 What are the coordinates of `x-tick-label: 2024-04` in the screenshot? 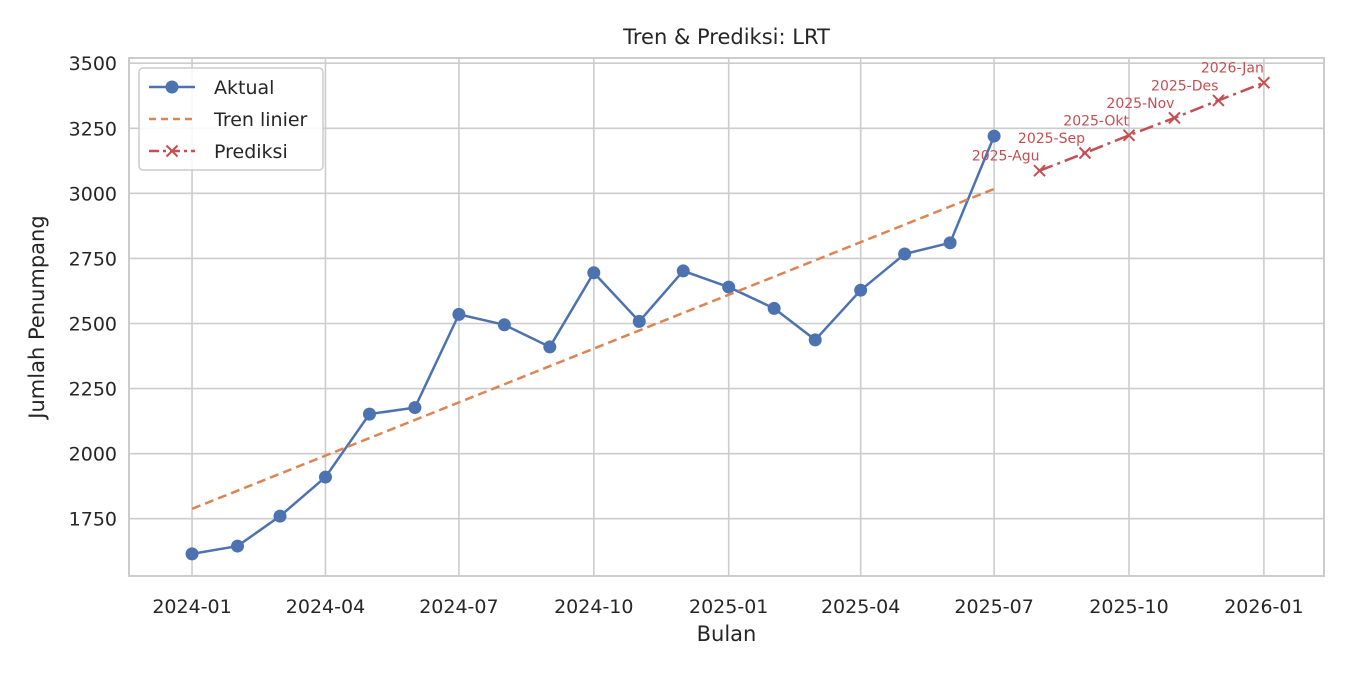 It's located at (325, 607).